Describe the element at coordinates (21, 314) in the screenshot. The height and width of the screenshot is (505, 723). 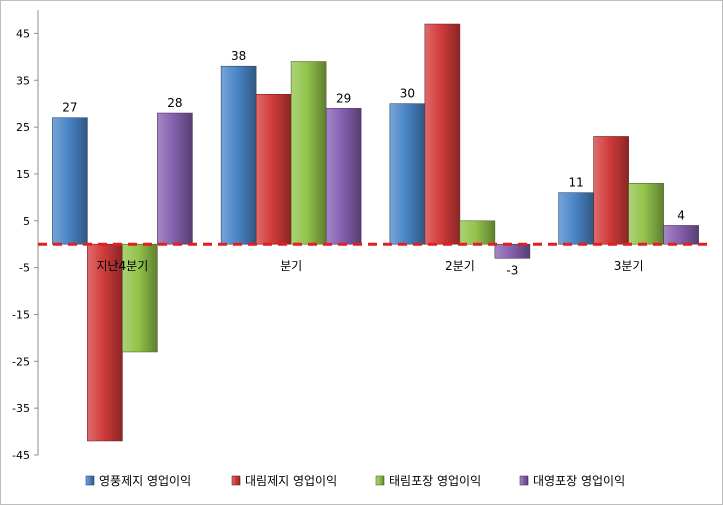
I see `y-tick-label: -15` at that location.